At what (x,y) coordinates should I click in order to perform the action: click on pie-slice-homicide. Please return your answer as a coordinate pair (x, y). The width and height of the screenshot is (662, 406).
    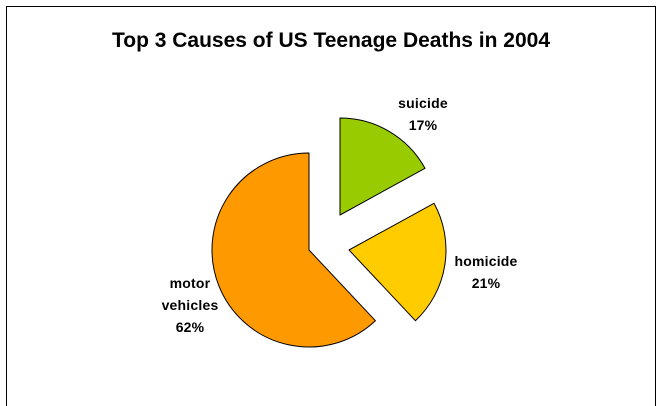
    Looking at the image, I should click on (397, 262).